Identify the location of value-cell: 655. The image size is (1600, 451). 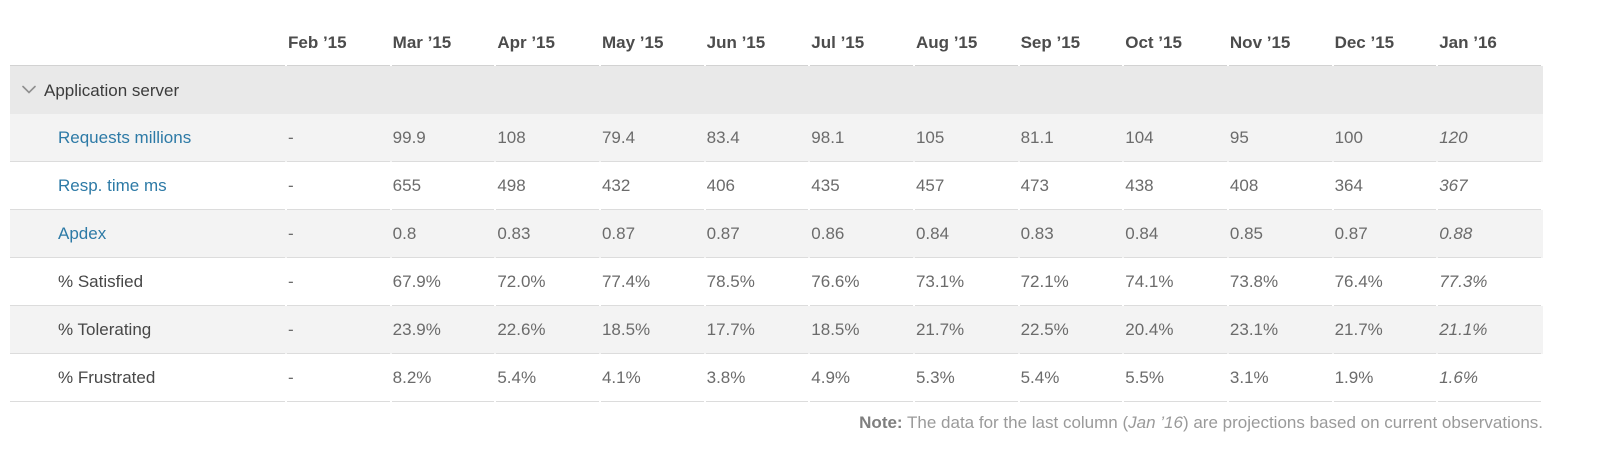
(444, 186).